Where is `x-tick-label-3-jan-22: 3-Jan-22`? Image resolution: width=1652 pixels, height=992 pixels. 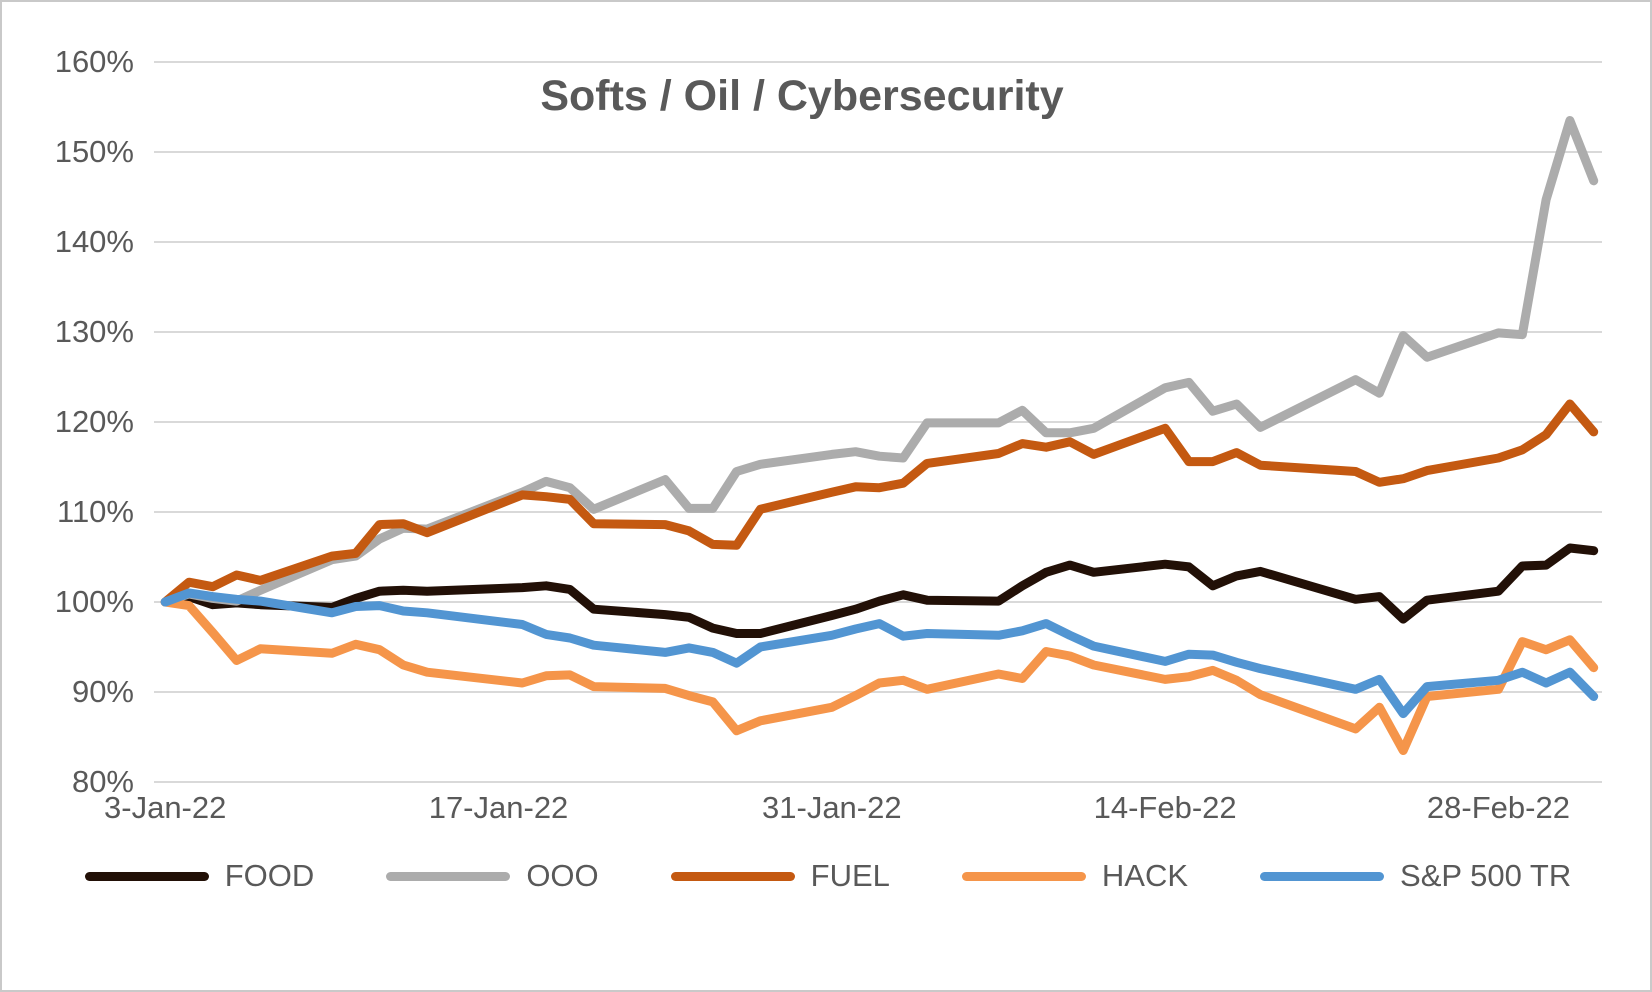 x-tick-label-3-jan-22: 3-Jan-22 is located at coordinates (165, 807).